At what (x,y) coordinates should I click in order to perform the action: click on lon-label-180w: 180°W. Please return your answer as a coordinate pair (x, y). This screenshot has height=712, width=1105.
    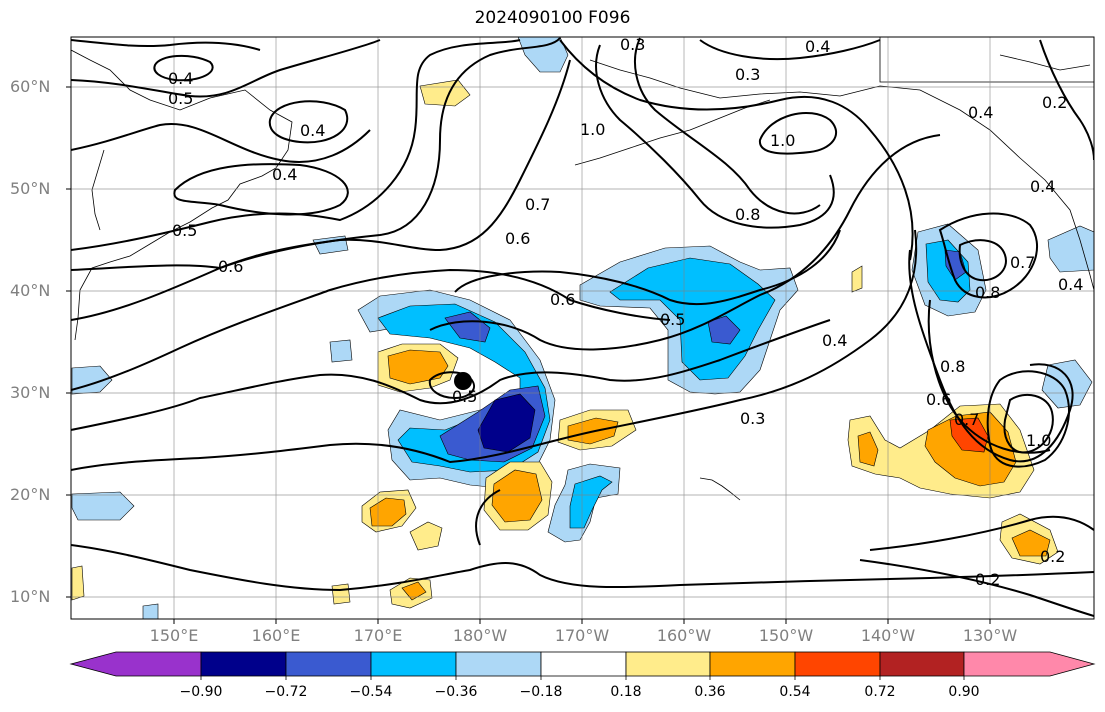
    Looking at the image, I should click on (480, 635).